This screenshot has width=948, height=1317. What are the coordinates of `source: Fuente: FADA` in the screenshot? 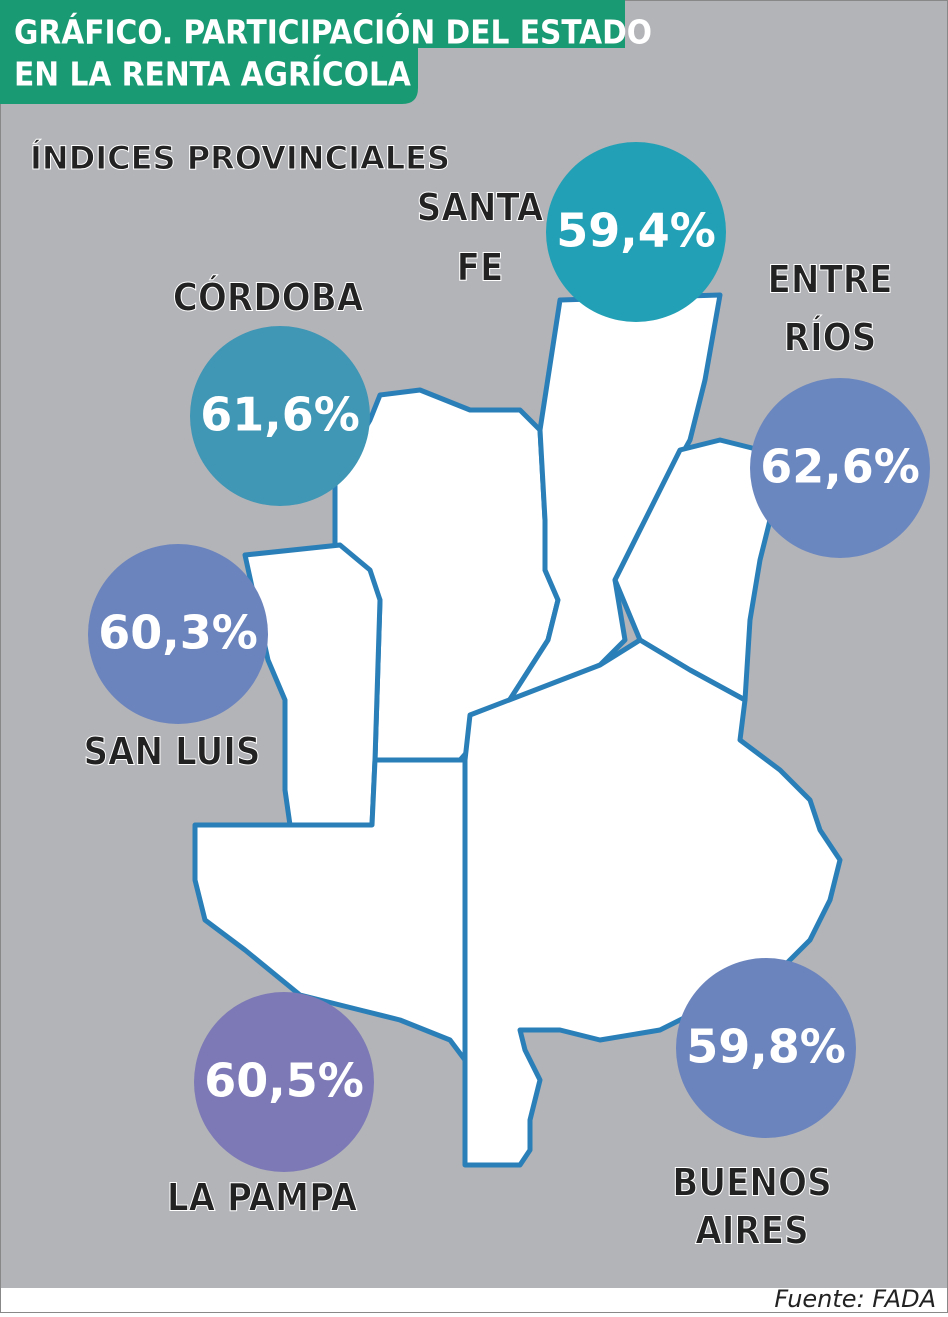 It's located at (855, 1299).